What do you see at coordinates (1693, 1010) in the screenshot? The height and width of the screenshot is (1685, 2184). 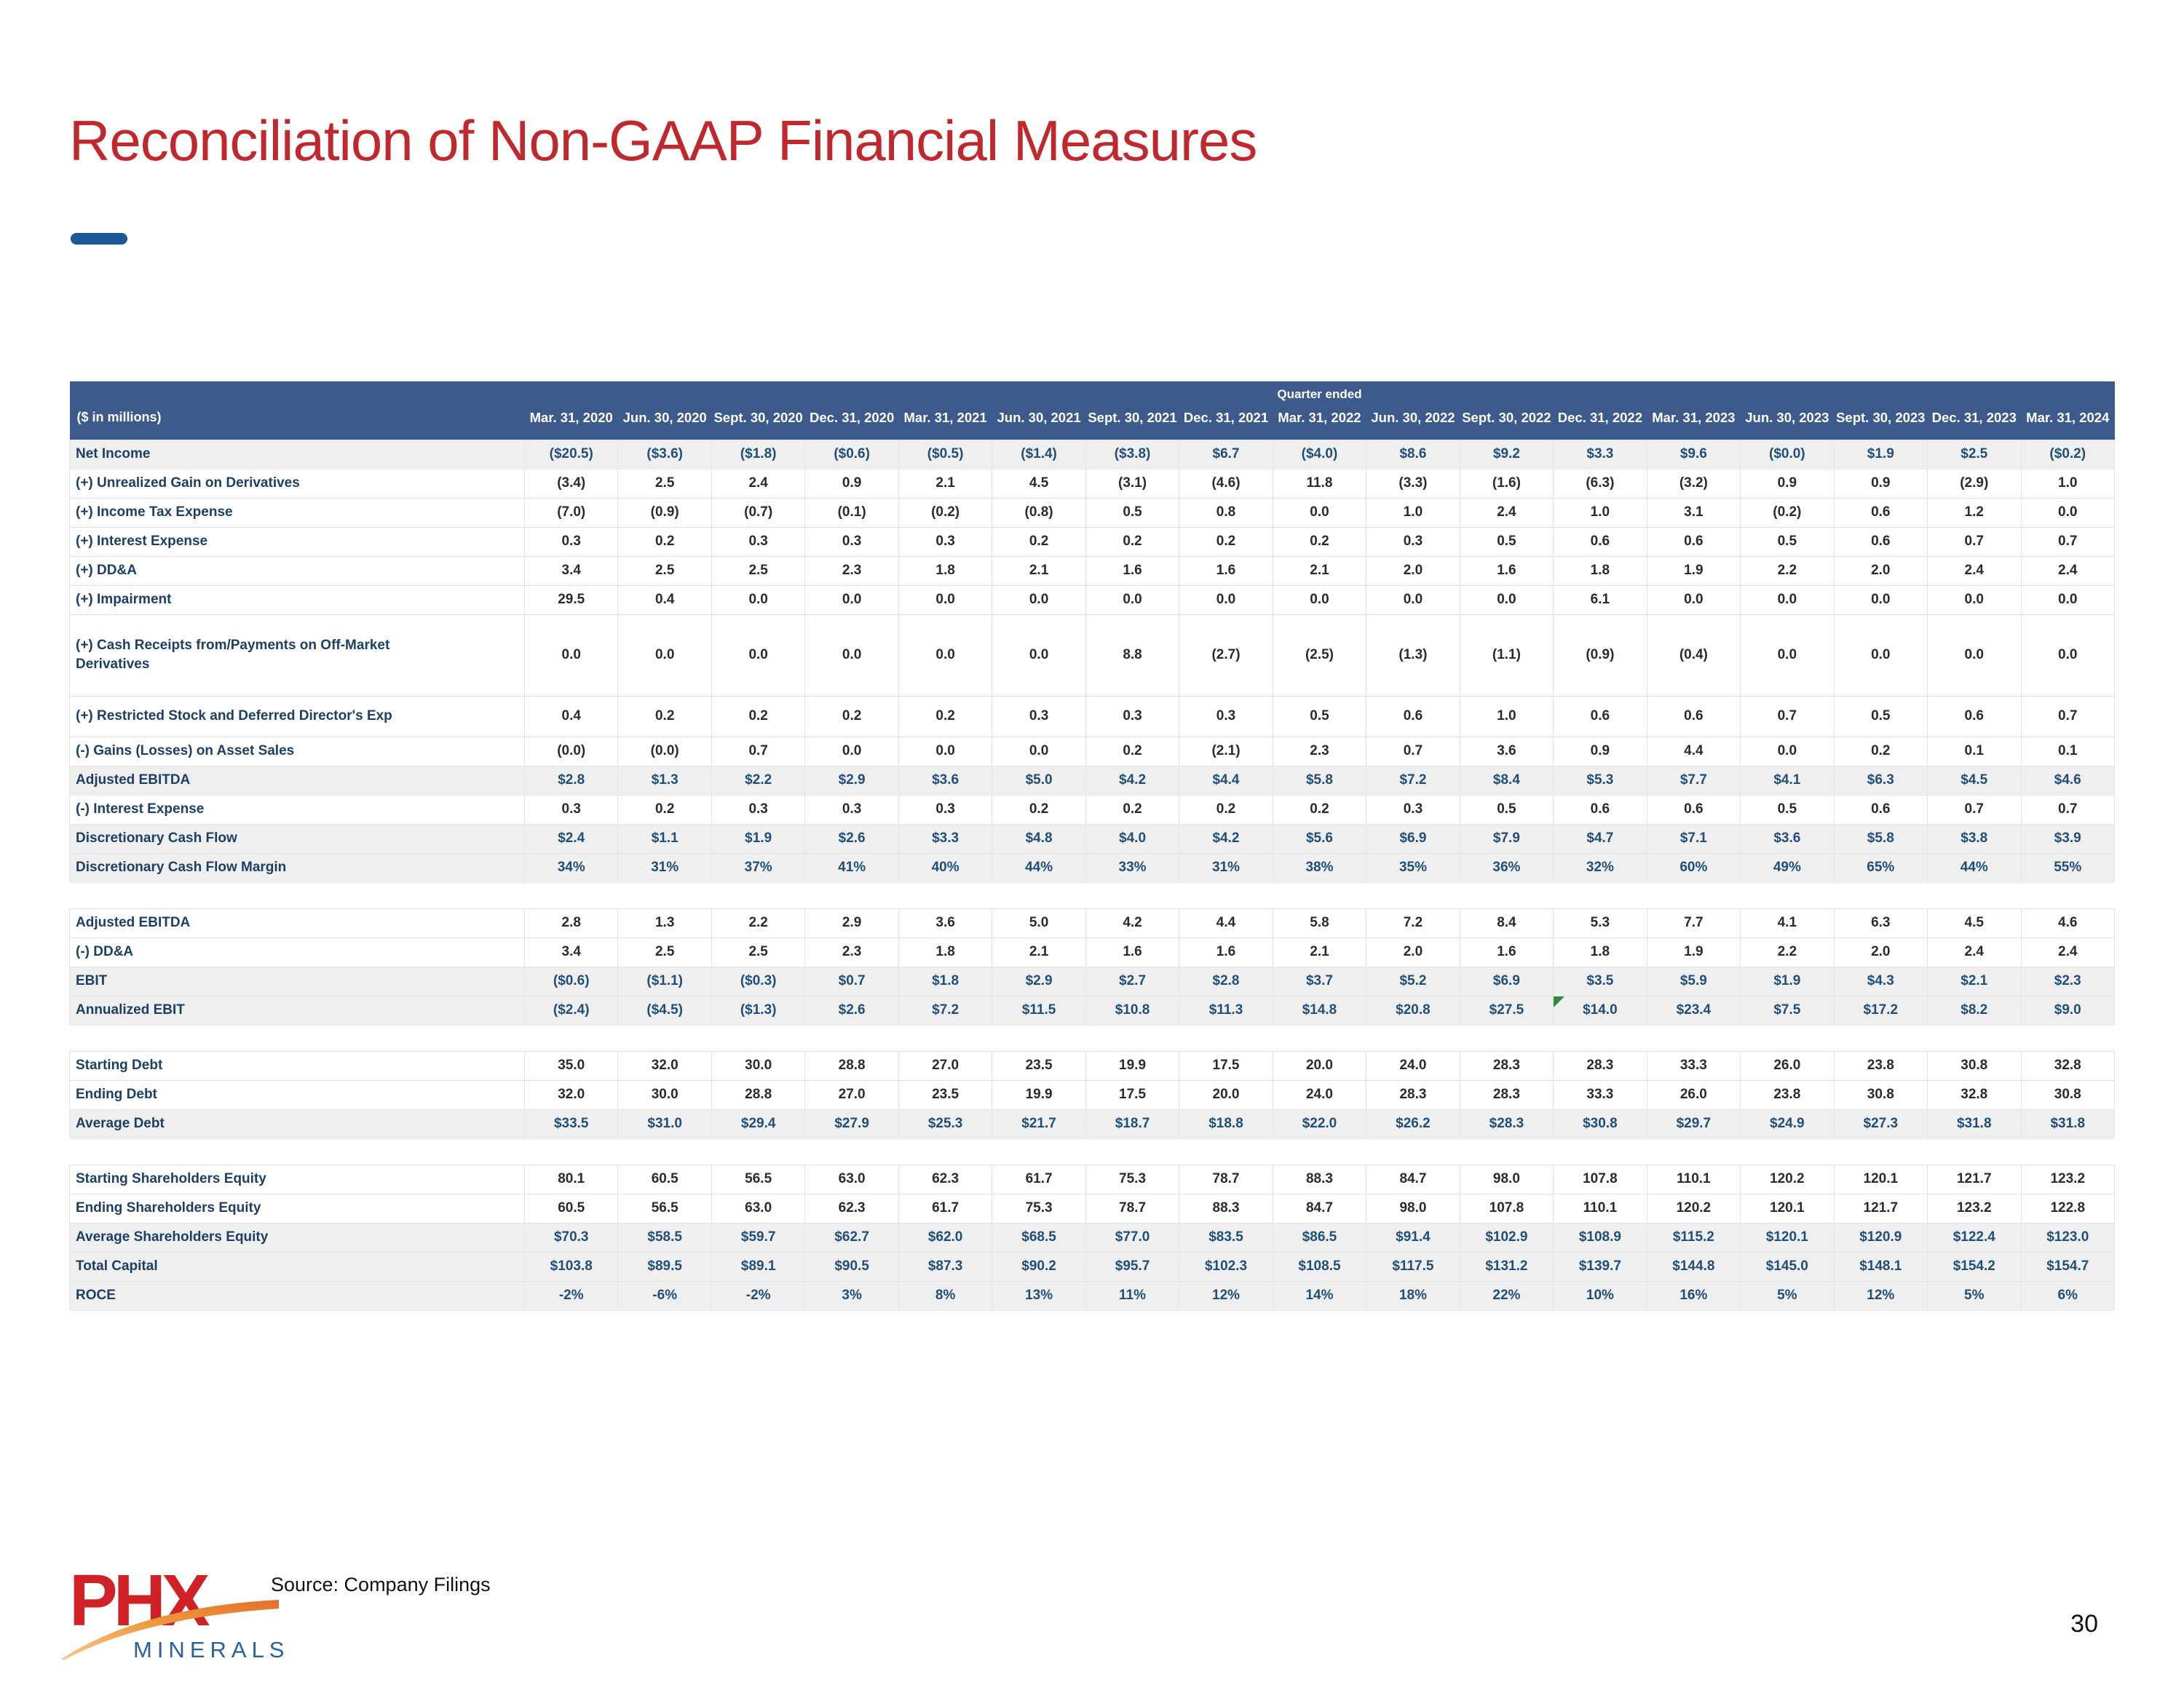 I see `table-cell: $23.4` at bounding box center [1693, 1010].